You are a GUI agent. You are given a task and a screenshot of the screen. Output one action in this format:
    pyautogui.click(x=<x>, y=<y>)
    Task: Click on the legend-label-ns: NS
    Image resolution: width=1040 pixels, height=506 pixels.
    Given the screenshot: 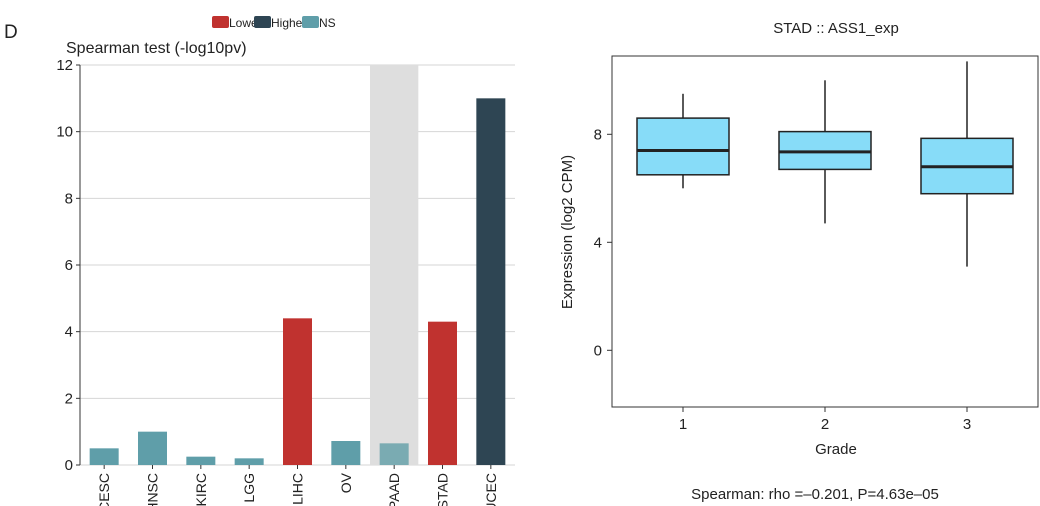 What is the action you would take?
    pyautogui.click(x=327, y=23)
    